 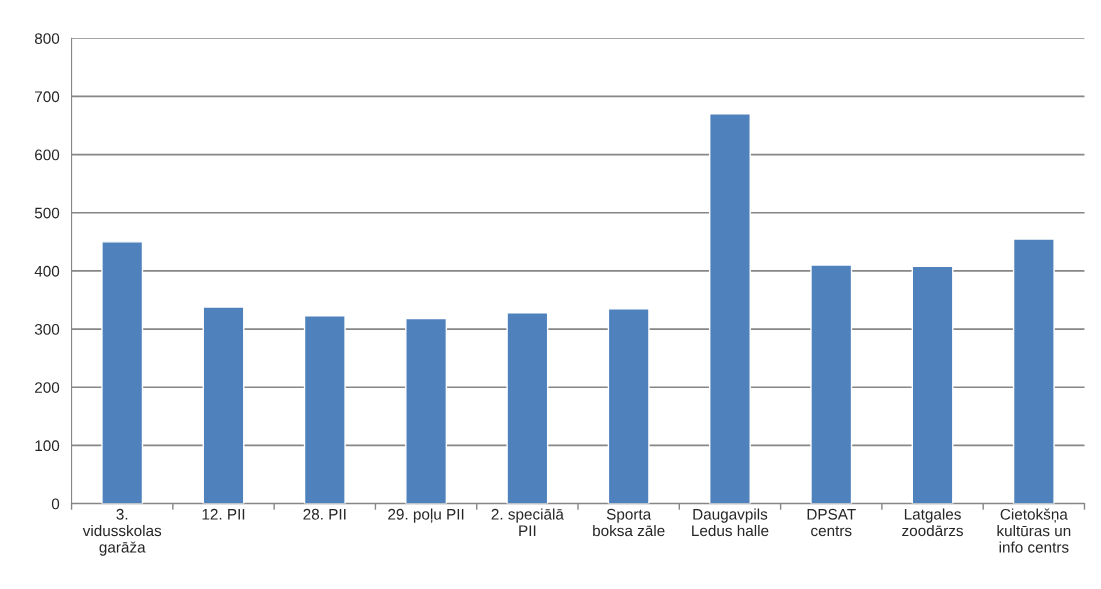 What do you see at coordinates (831, 522) in the screenshot?
I see `x-tick-label: DPSAT centrs` at bounding box center [831, 522].